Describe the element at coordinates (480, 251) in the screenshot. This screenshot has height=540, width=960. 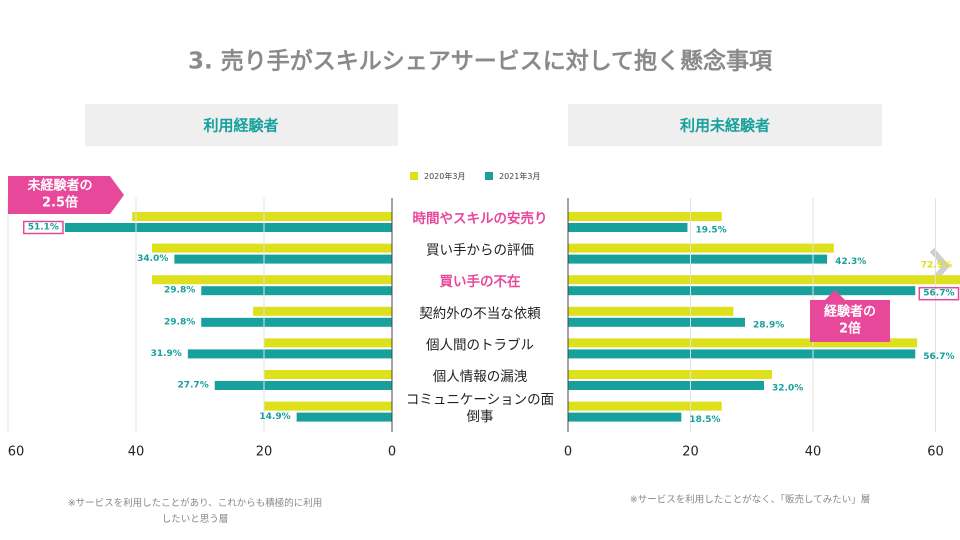
I see `category-label: 買い手からの評価` at that location.